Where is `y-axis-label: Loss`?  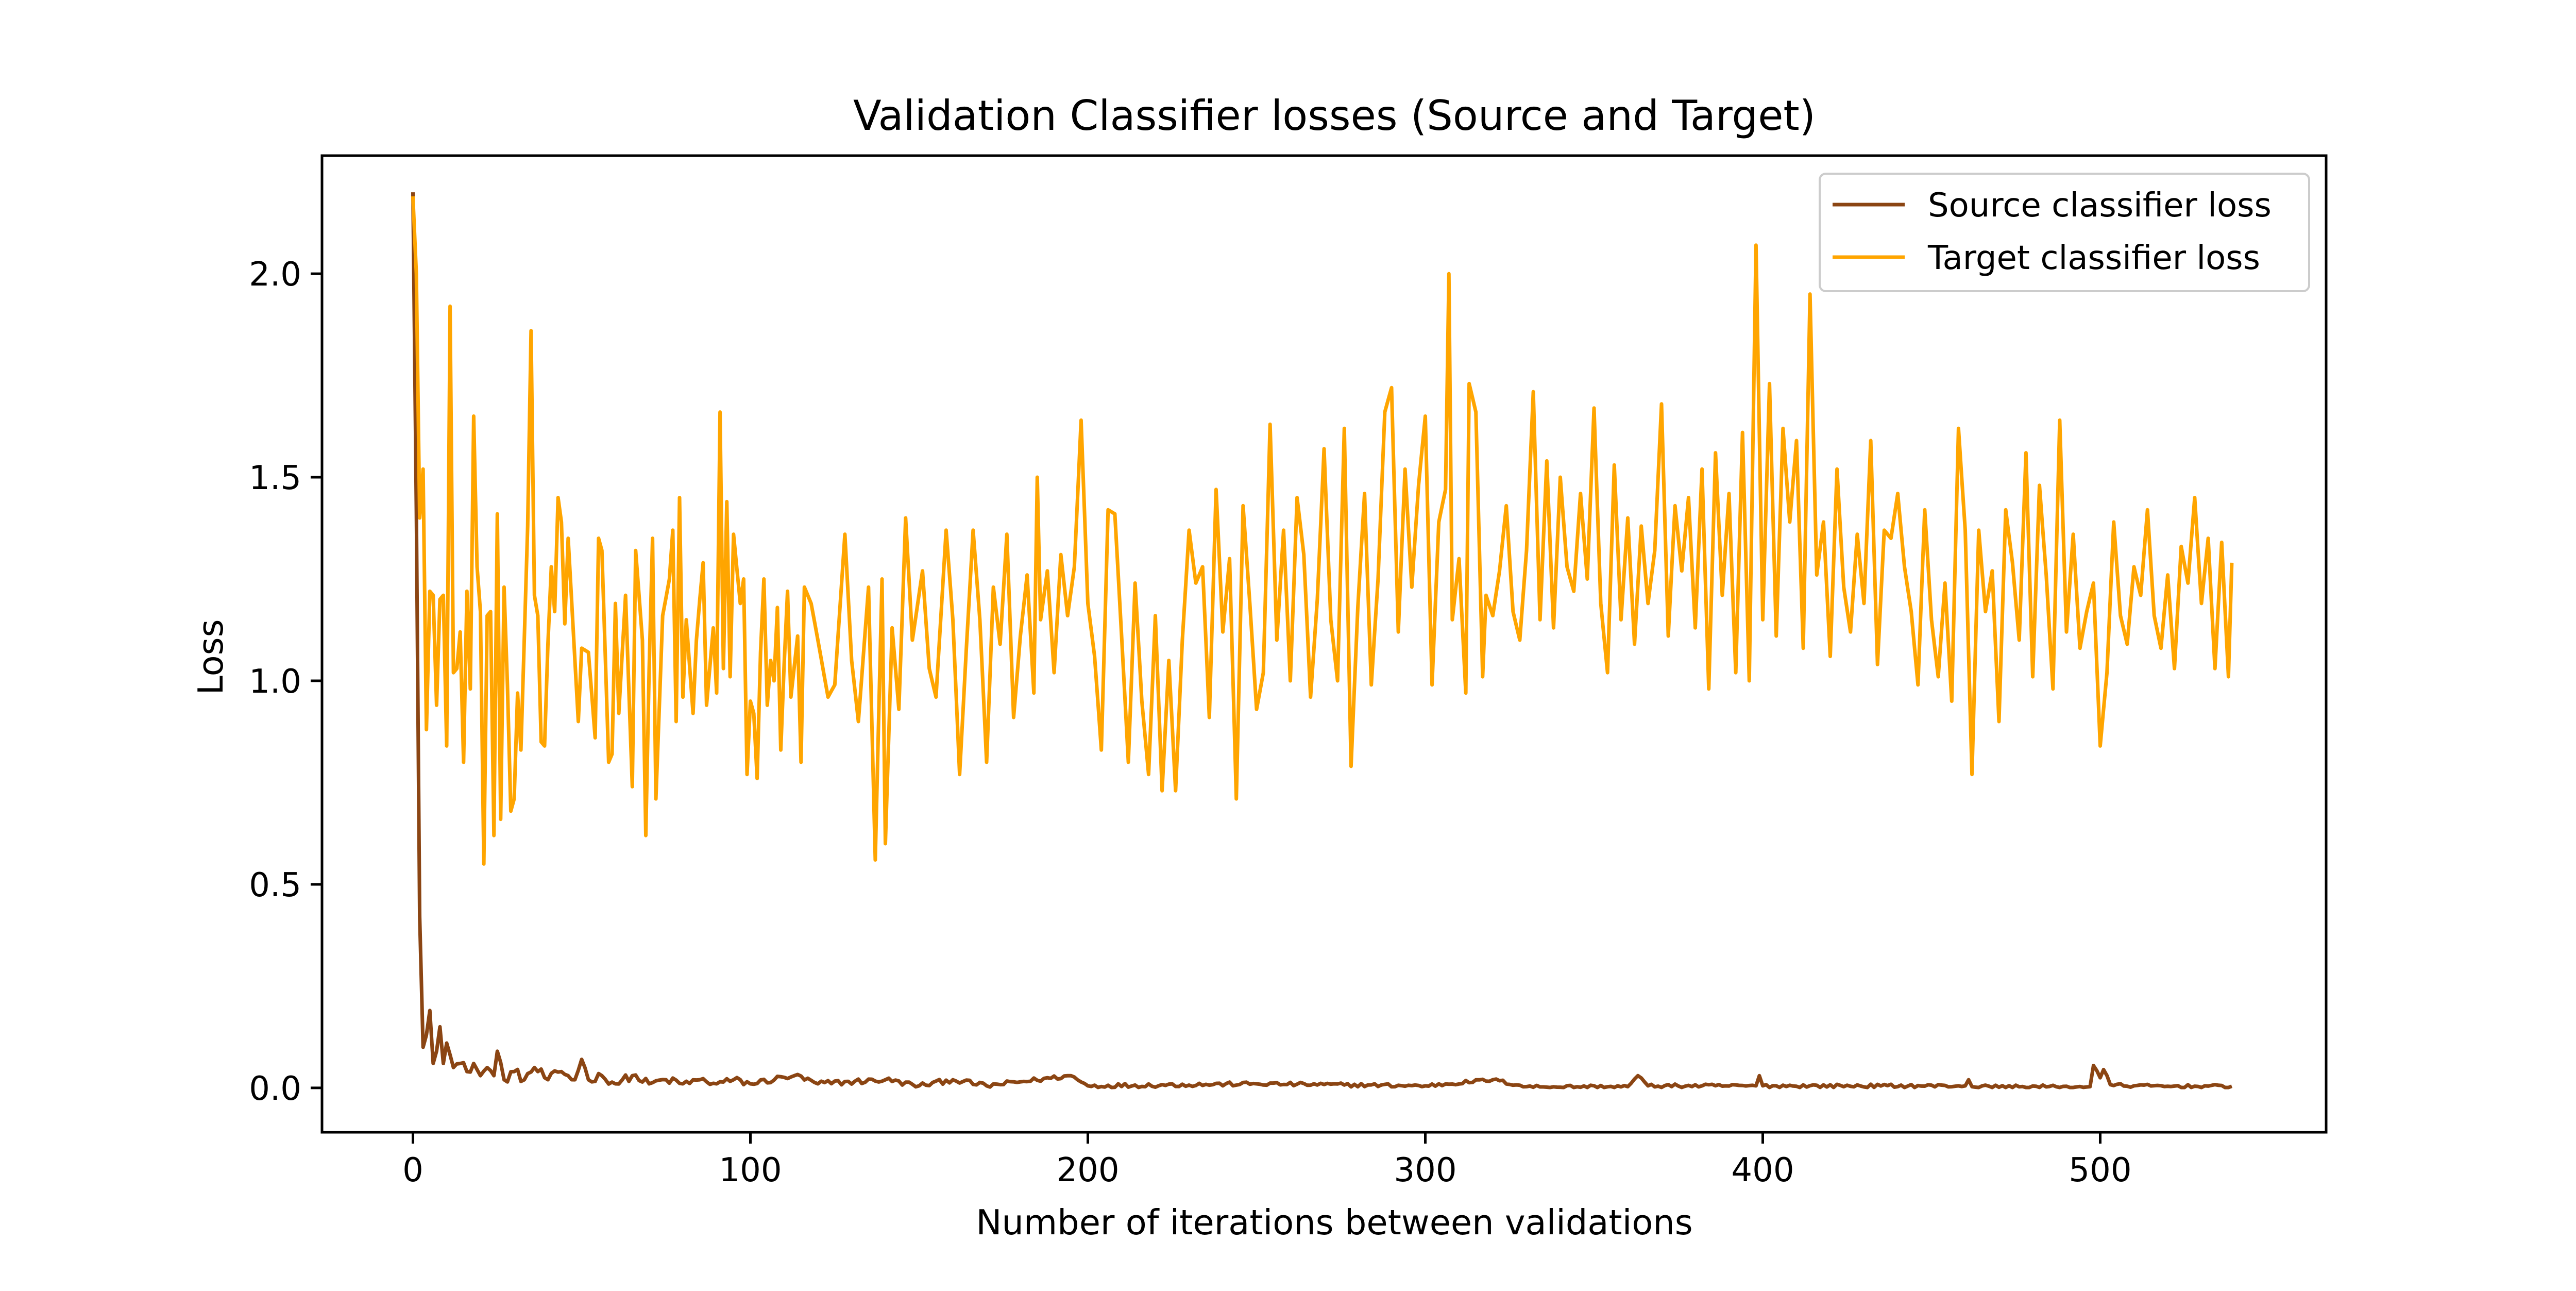 y-axis-label: Loss is located at coordinates (211, 657).